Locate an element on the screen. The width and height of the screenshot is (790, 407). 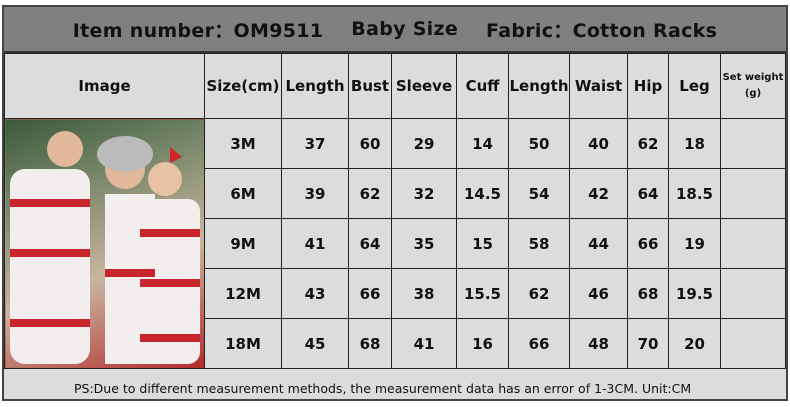
table-cell: 45 is located at coordinates (315, 343).